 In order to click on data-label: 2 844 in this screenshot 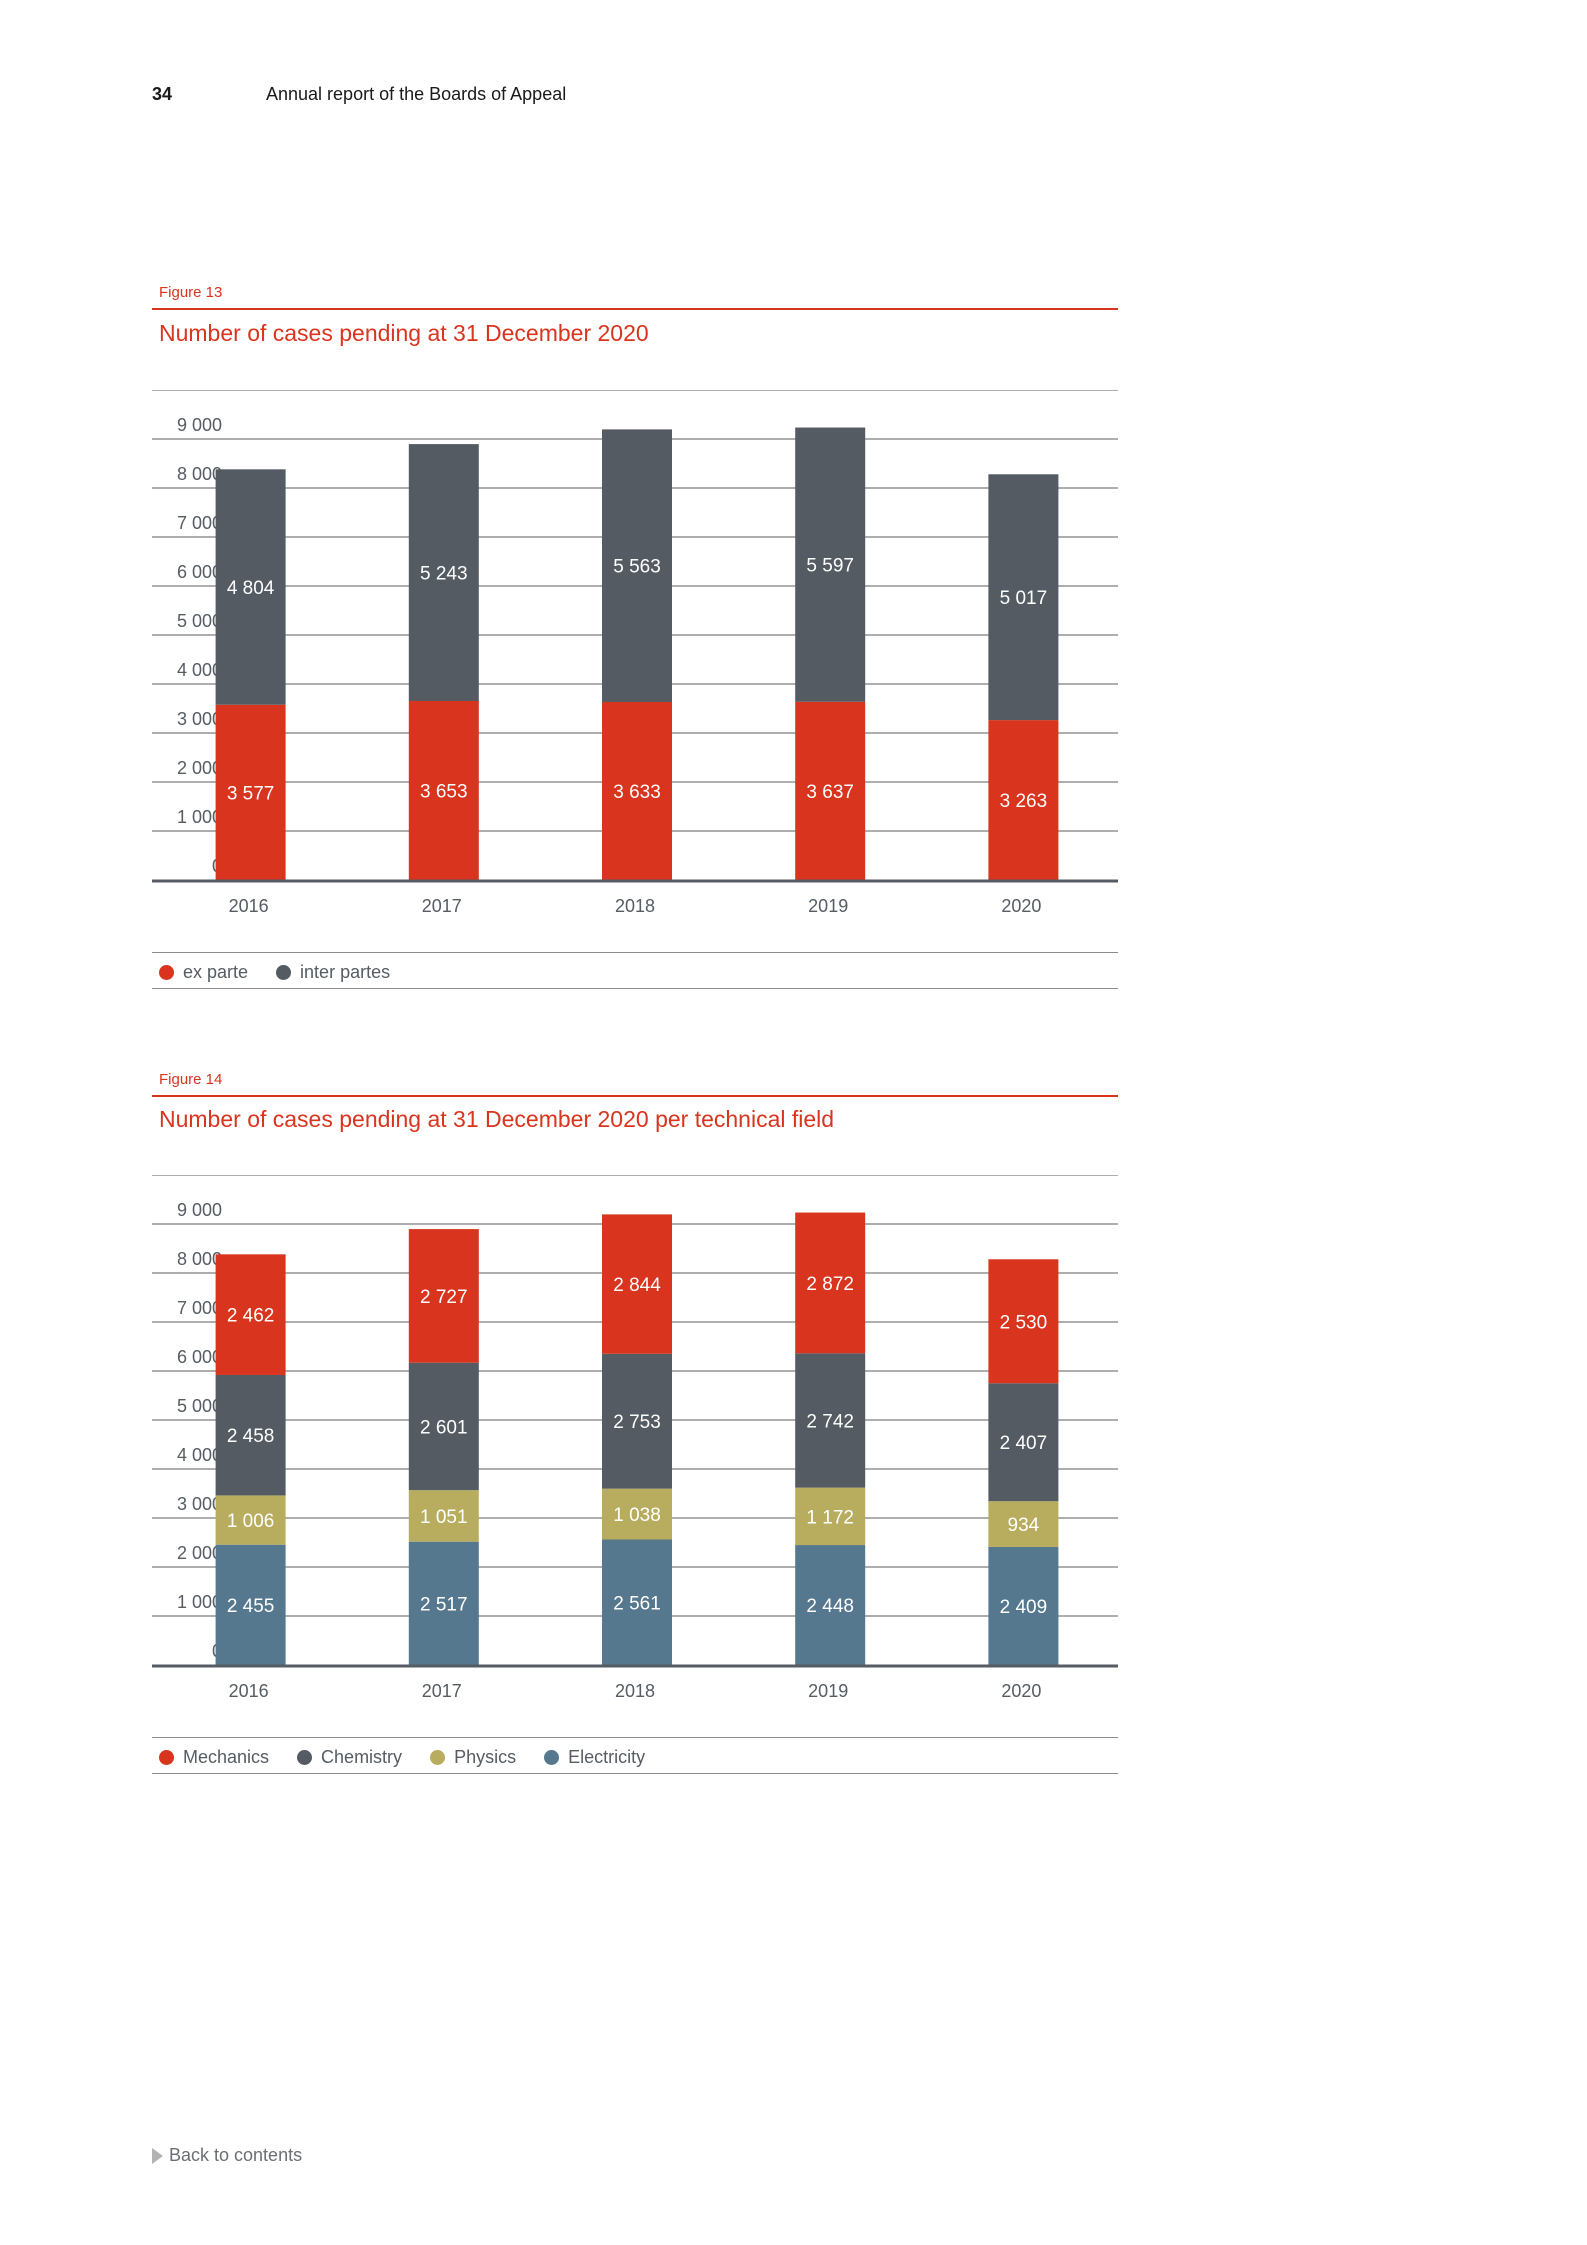, I will do `click(637, 1285)`.